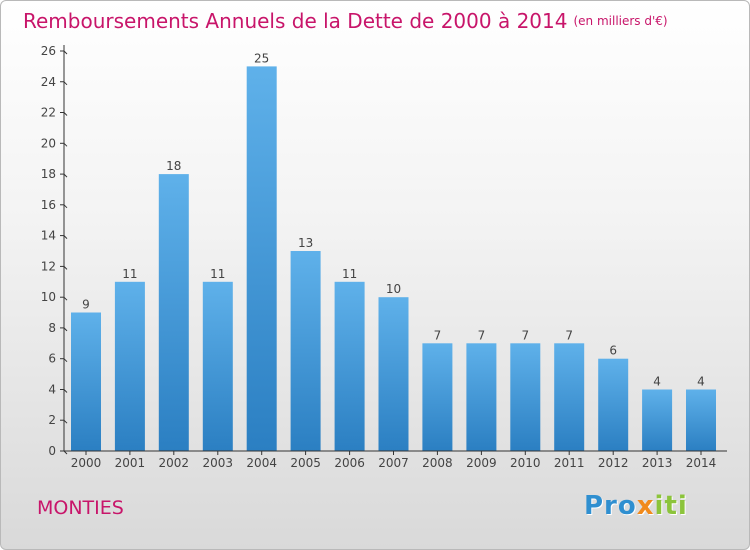 This screenshot has height=550, width=750. Describe the element at coordinates (645, 506) in the screenshot. I see `logo-part-2: x` at that location.